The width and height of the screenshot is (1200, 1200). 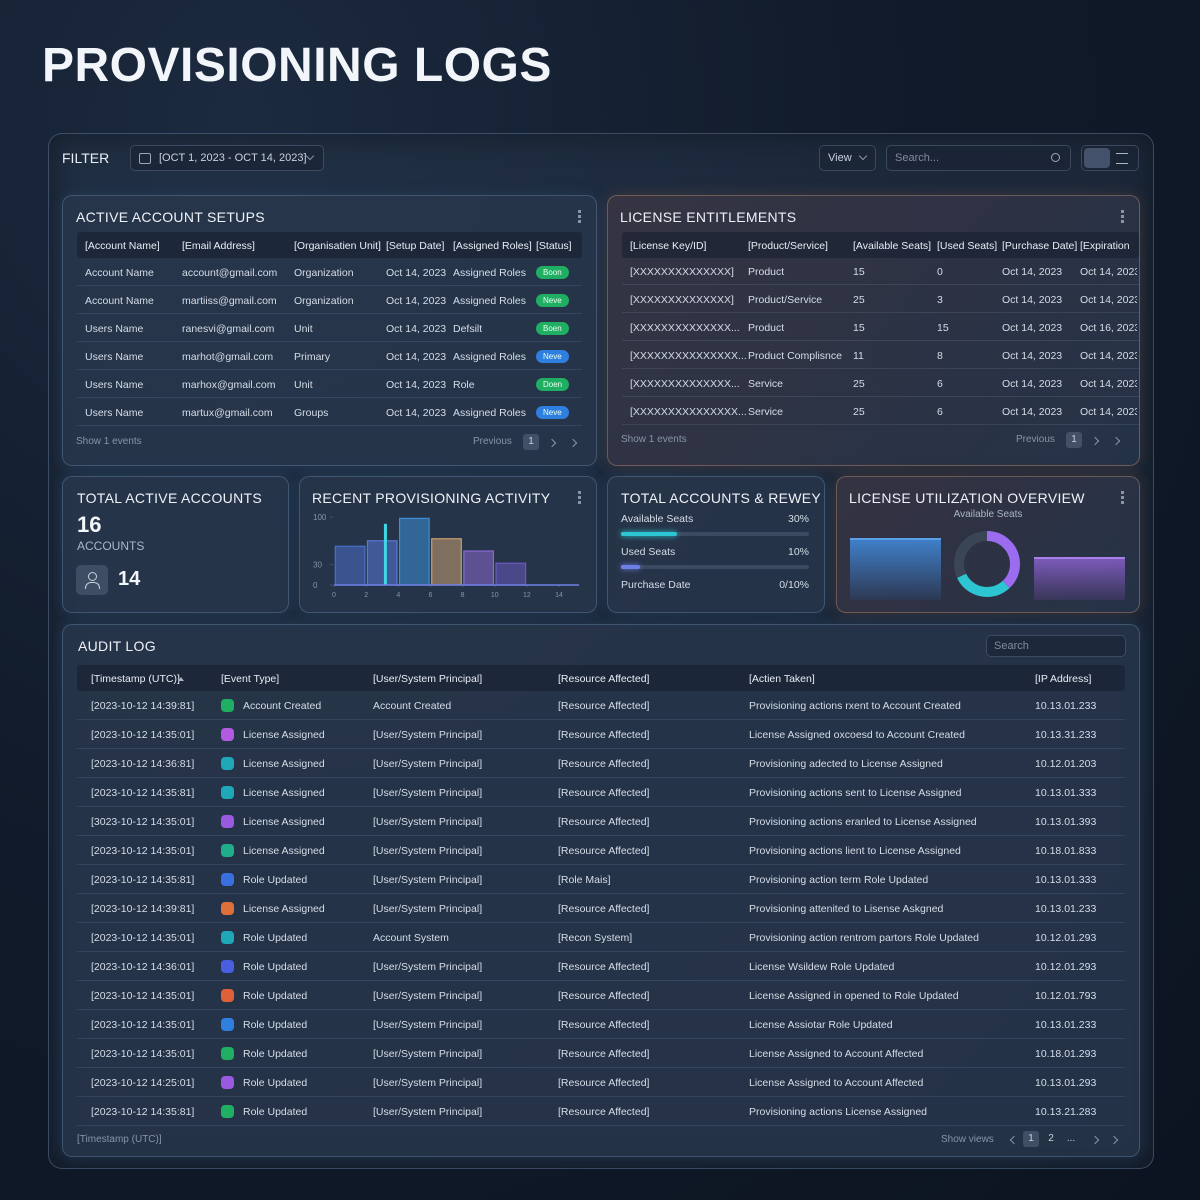 I want to click on status-badge: Boen, so click(x=552, y=328).